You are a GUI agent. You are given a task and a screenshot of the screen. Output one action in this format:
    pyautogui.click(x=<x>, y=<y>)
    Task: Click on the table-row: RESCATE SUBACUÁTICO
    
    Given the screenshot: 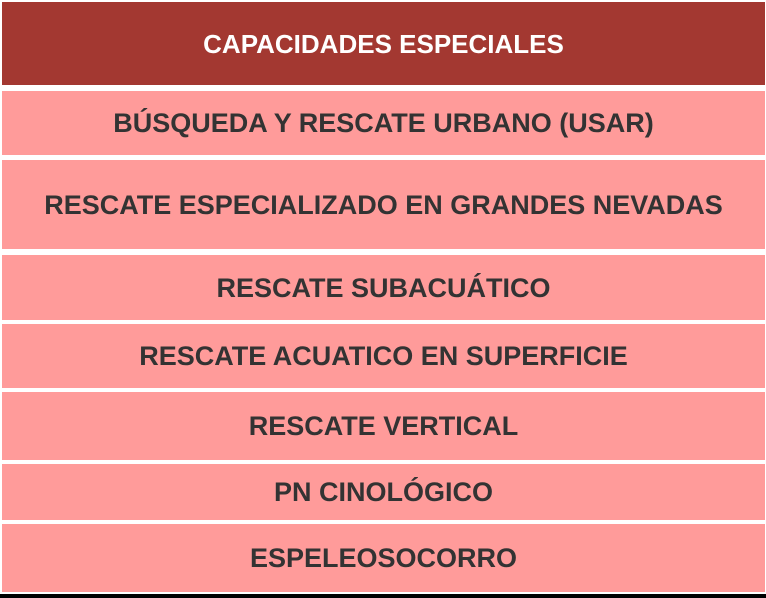 What is the action you would take?
    pyautogui.click(x=383, y=287)
    